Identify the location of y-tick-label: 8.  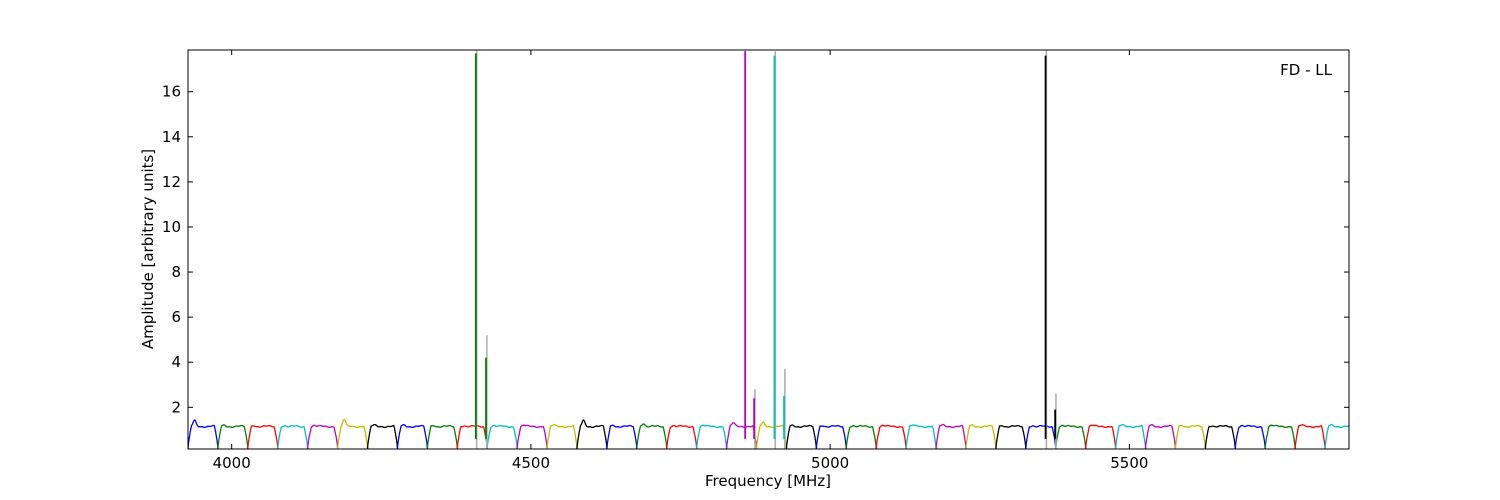
(176, 272).